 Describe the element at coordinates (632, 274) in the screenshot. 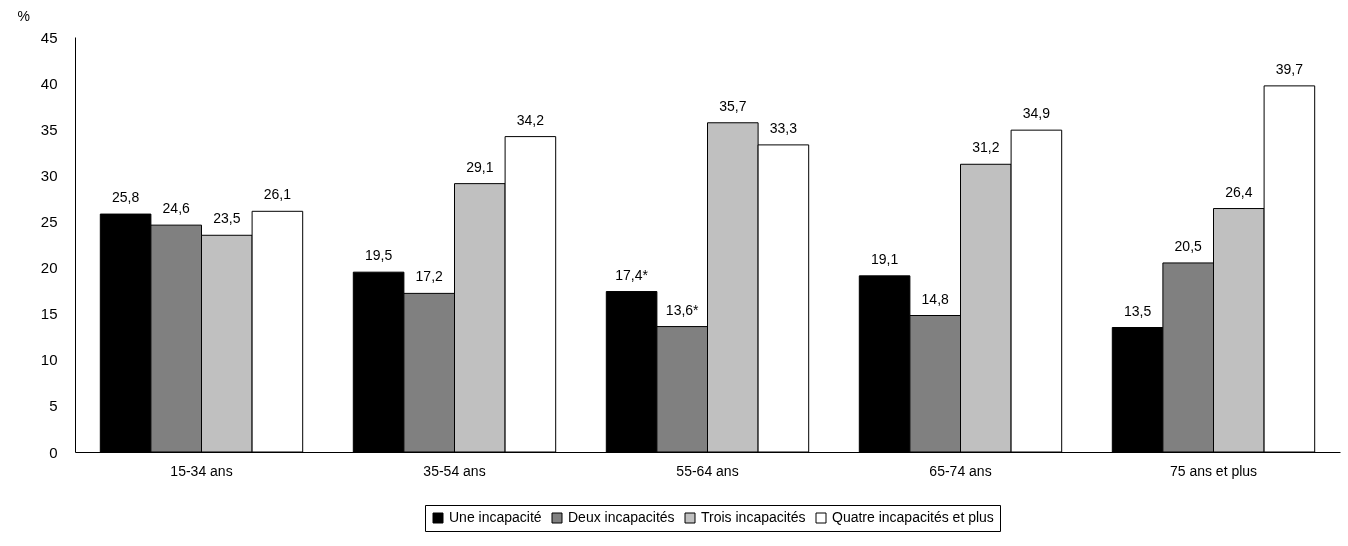

I see `data-label: 17,4*` at that location.